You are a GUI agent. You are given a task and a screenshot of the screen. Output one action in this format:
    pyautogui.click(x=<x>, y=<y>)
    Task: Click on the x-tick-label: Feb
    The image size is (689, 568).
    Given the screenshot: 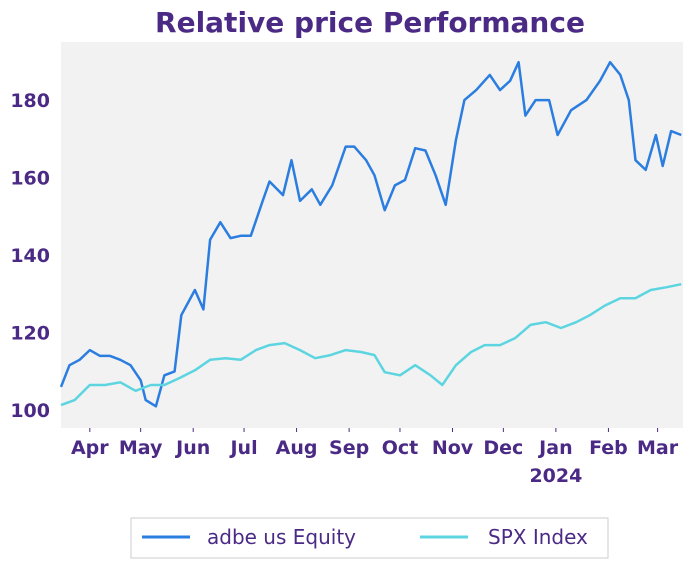 What is the action you would take?
    pyautogui.click(x=608, y=448)
    